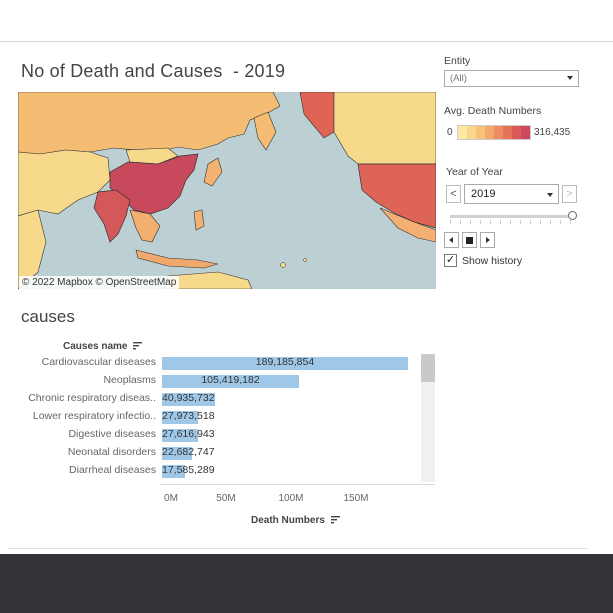 The image size is (613, 613). I want to click on stop-icon, so click(469, 240).